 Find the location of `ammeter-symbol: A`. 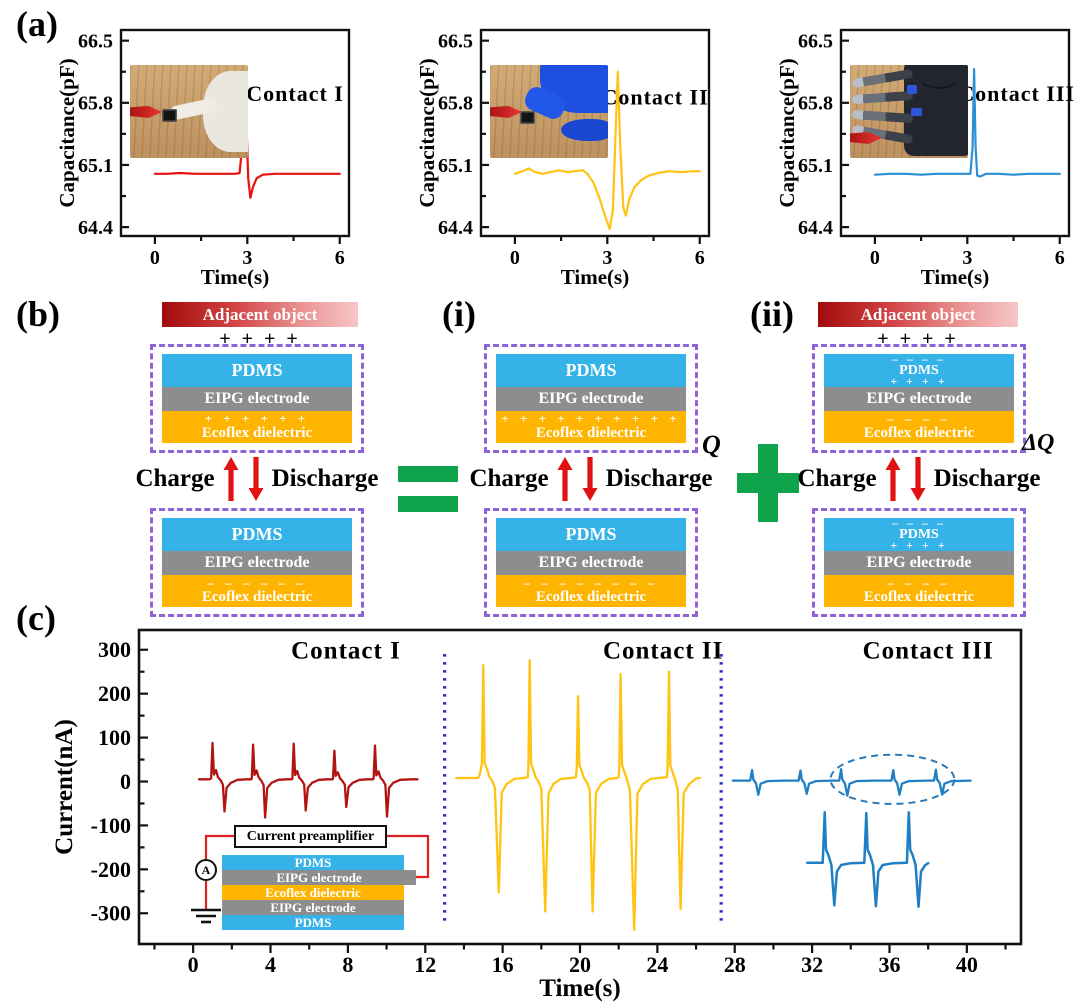

ammeter-symbol: A is located at coordinates (206, 870).